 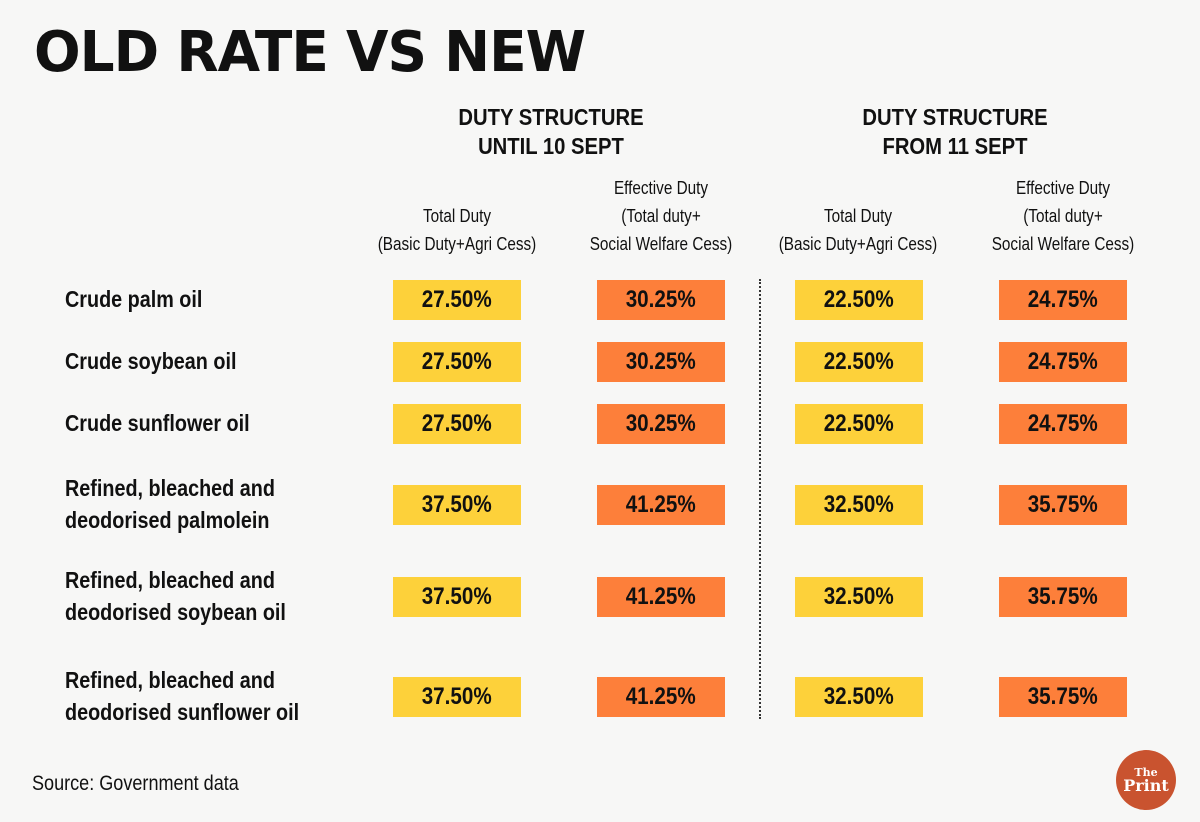 What do you see at coordinates (1146, 772) in the screenshot?
I see `logo-text-the: The` at bounding box center [1146, 772].